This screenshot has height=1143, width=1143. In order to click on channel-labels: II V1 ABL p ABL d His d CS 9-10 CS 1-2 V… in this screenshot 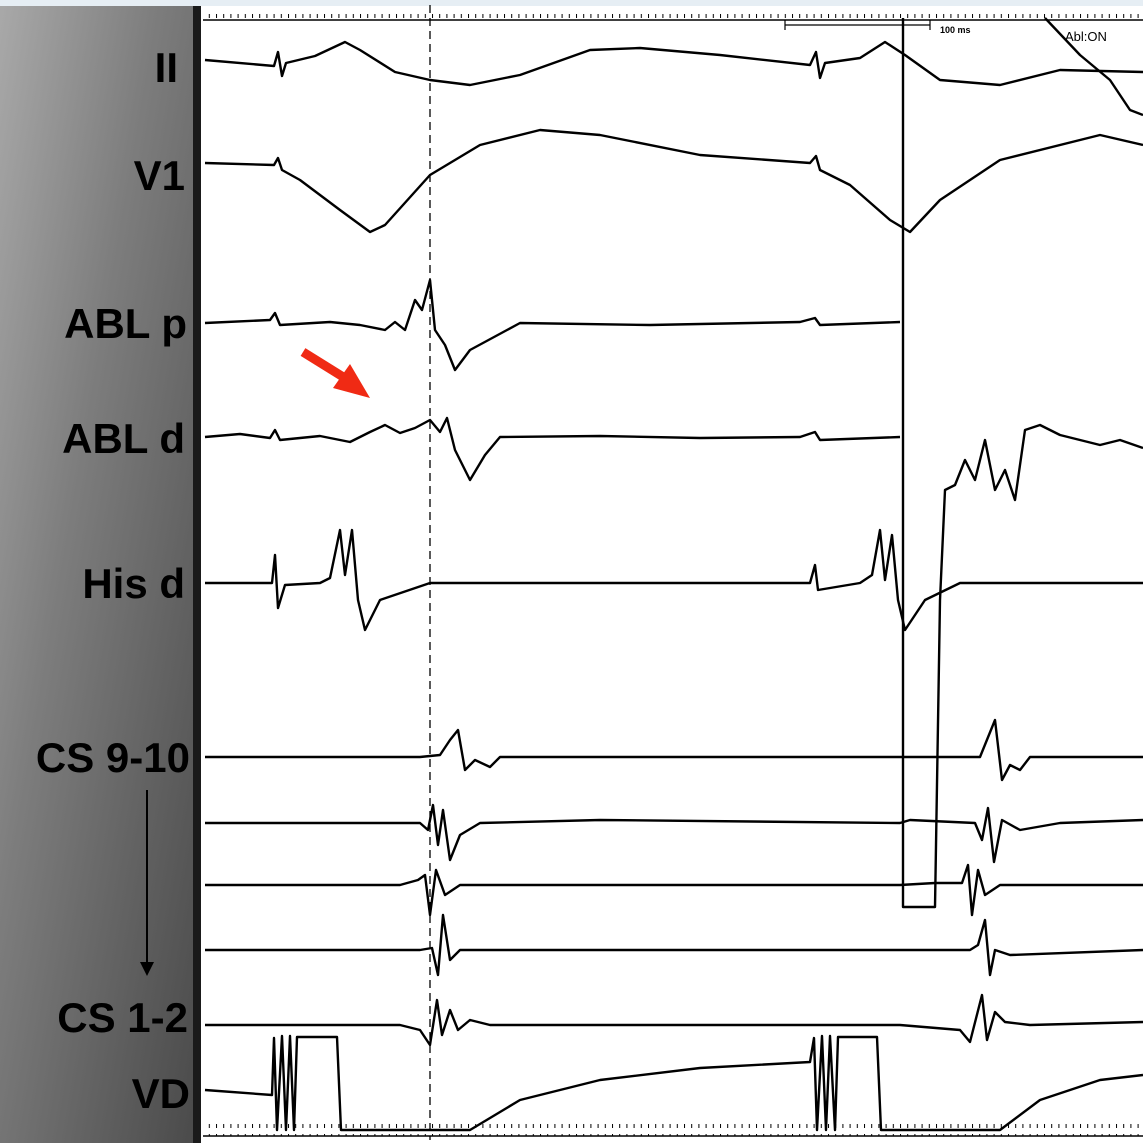, I will do `click(113, 580)`.